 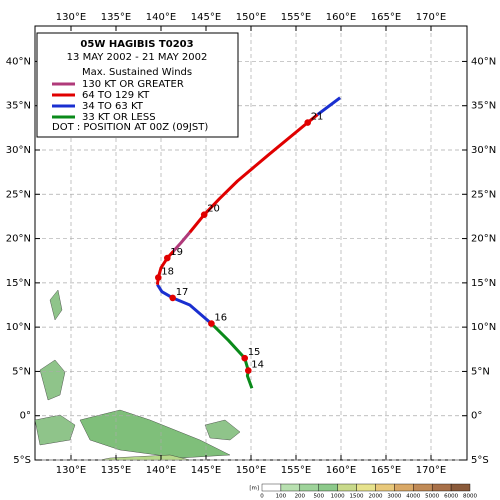 What do you see at coordinates (116, 95) in the screenshot?
I see `legend-label: 64 TO 129 KT` at bounding box center [116, 95].